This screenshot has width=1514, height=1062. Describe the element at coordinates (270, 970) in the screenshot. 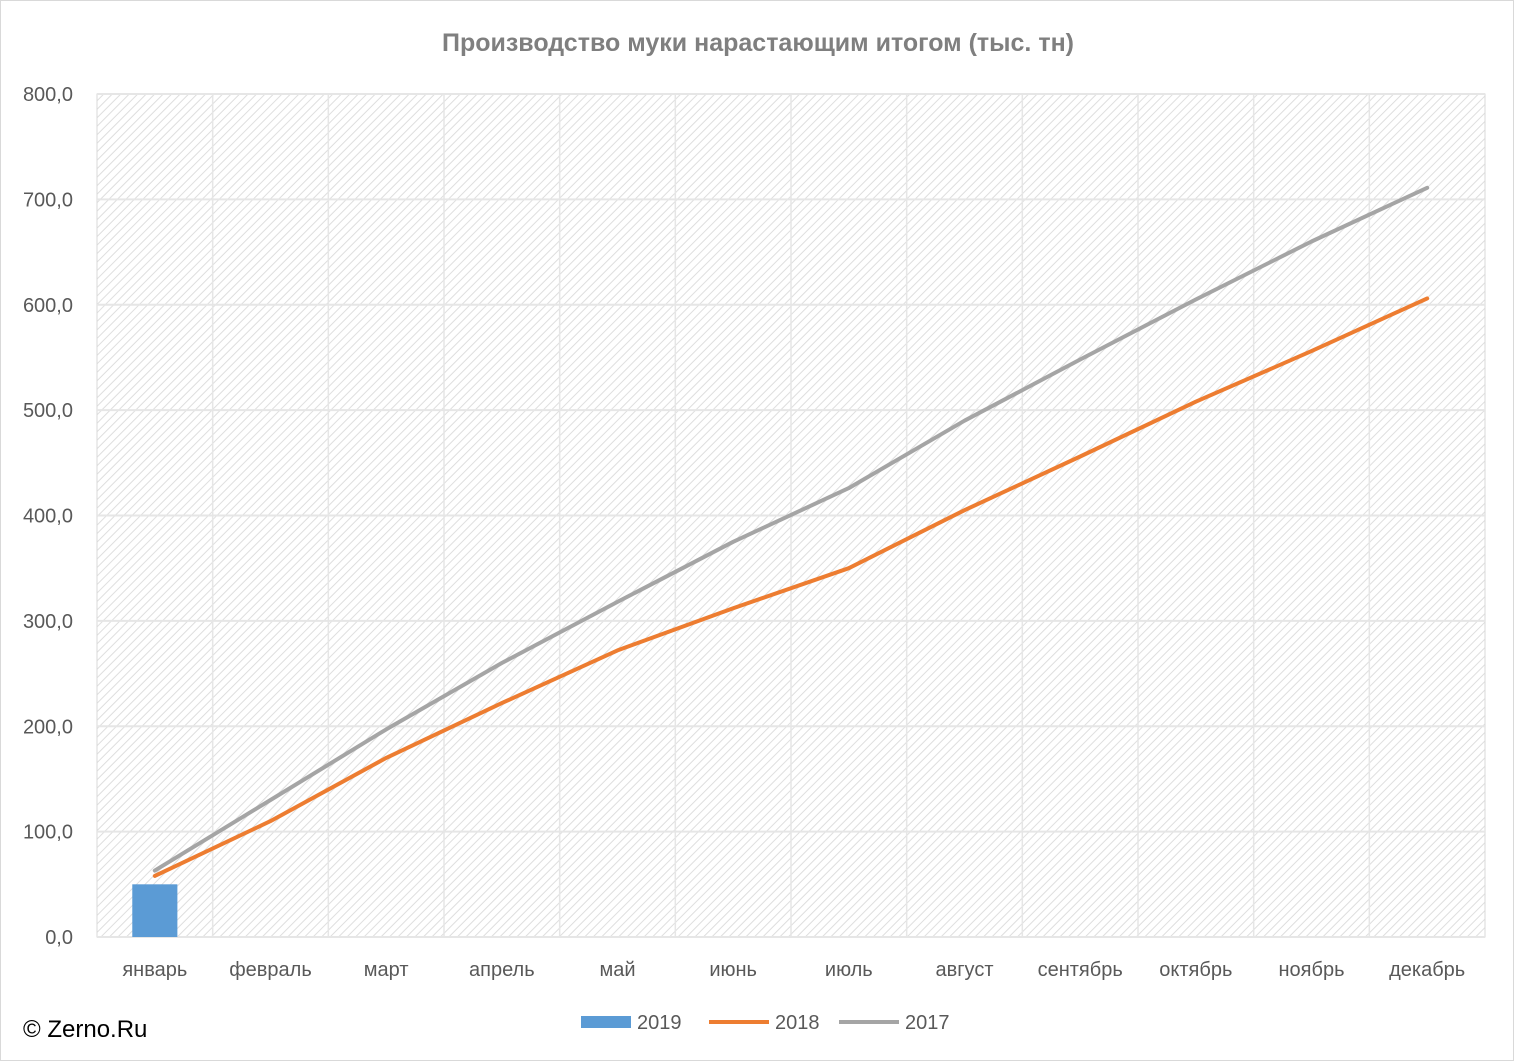

I see `x-tick-label: февраль` at that location.